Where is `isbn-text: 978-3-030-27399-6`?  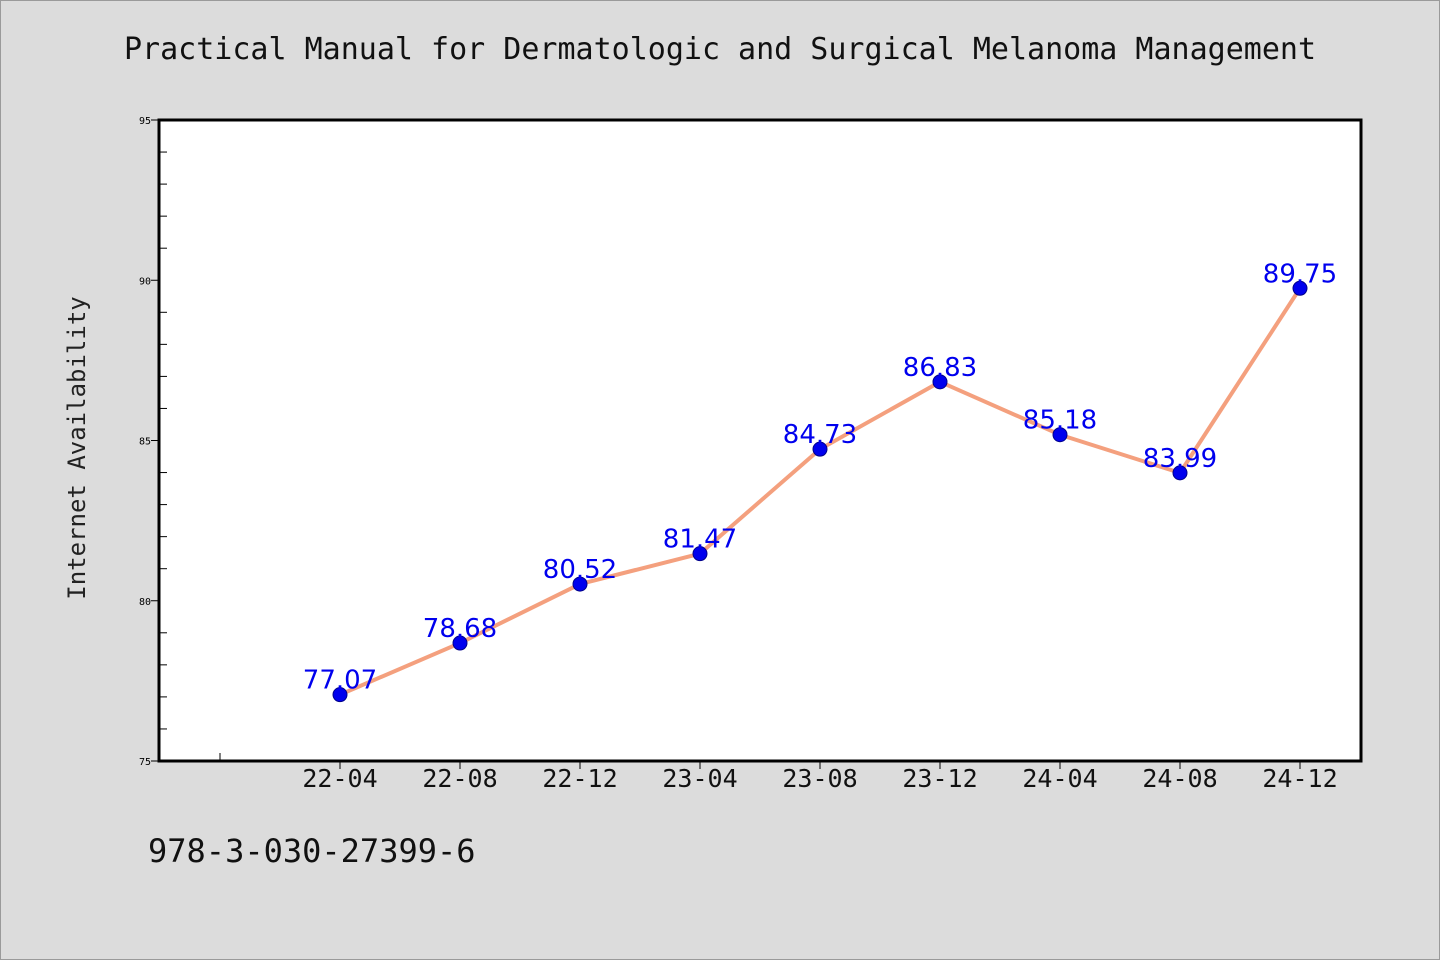
isbn-text: 978-3-030-27399-6 is located at coordinates (312, 851).